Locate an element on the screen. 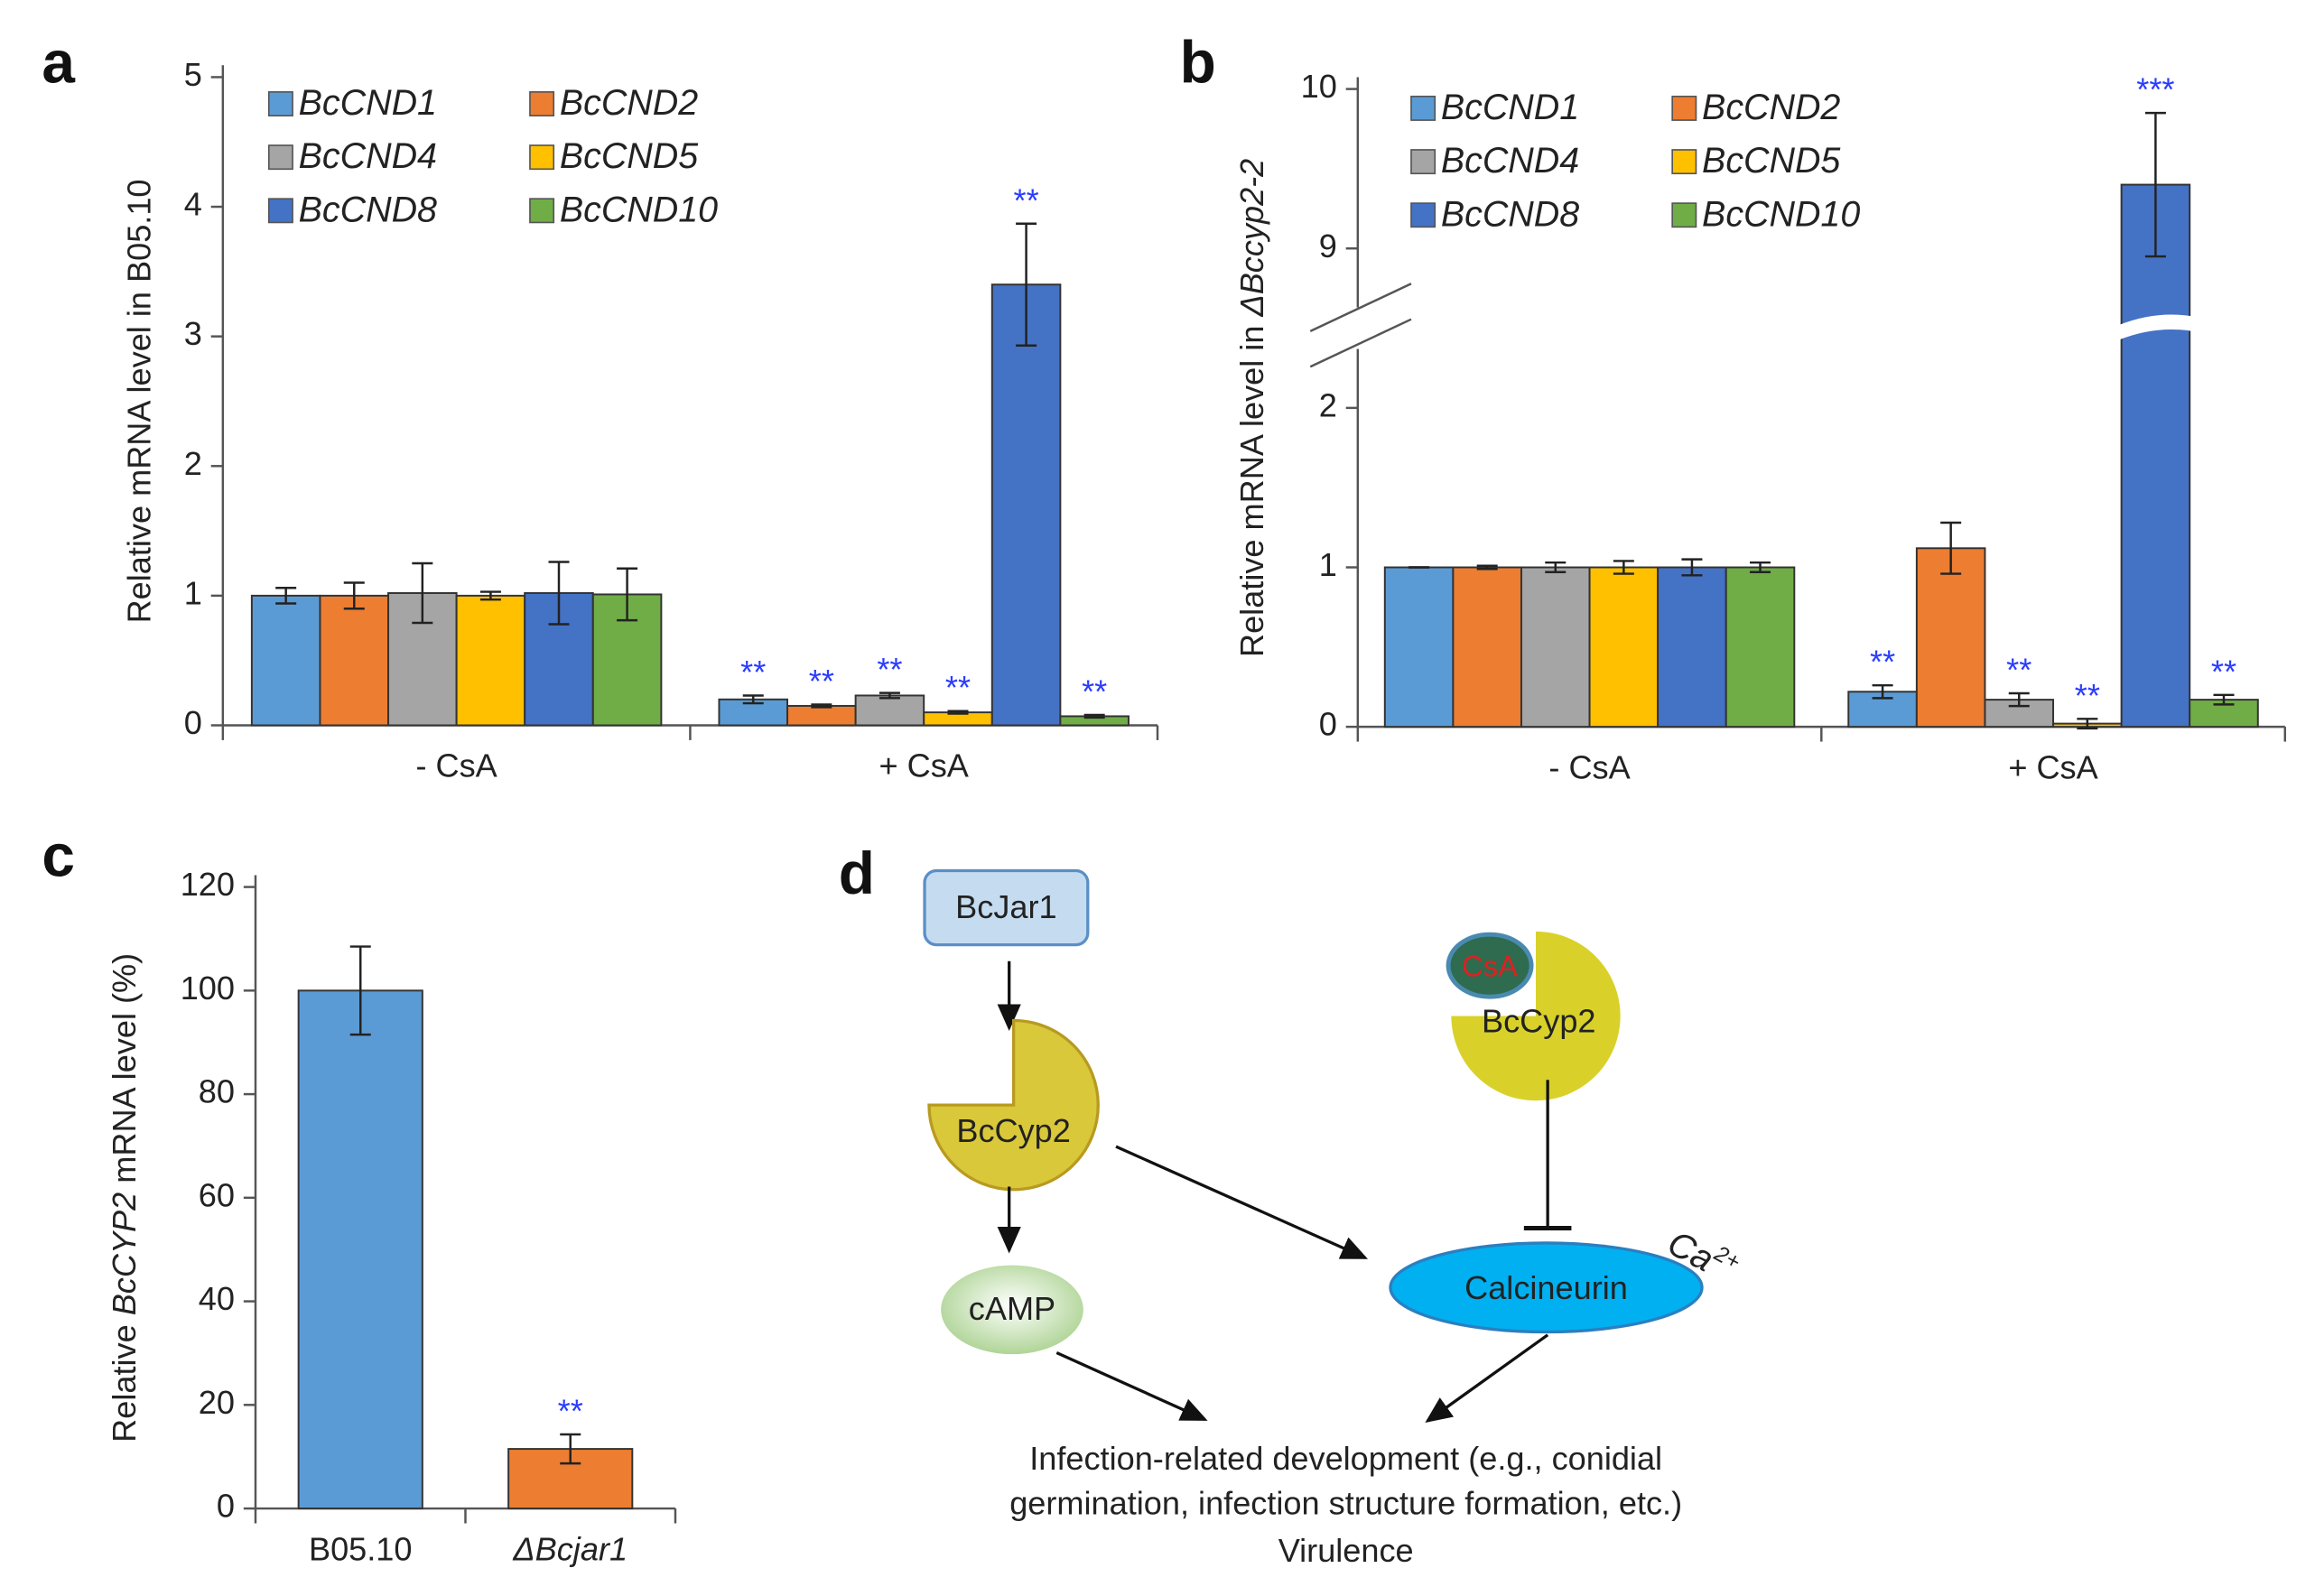 The height and width of the screenshot is (1596, 2315). node-label: Calcineurin is located at coordinates (1546, 1287).